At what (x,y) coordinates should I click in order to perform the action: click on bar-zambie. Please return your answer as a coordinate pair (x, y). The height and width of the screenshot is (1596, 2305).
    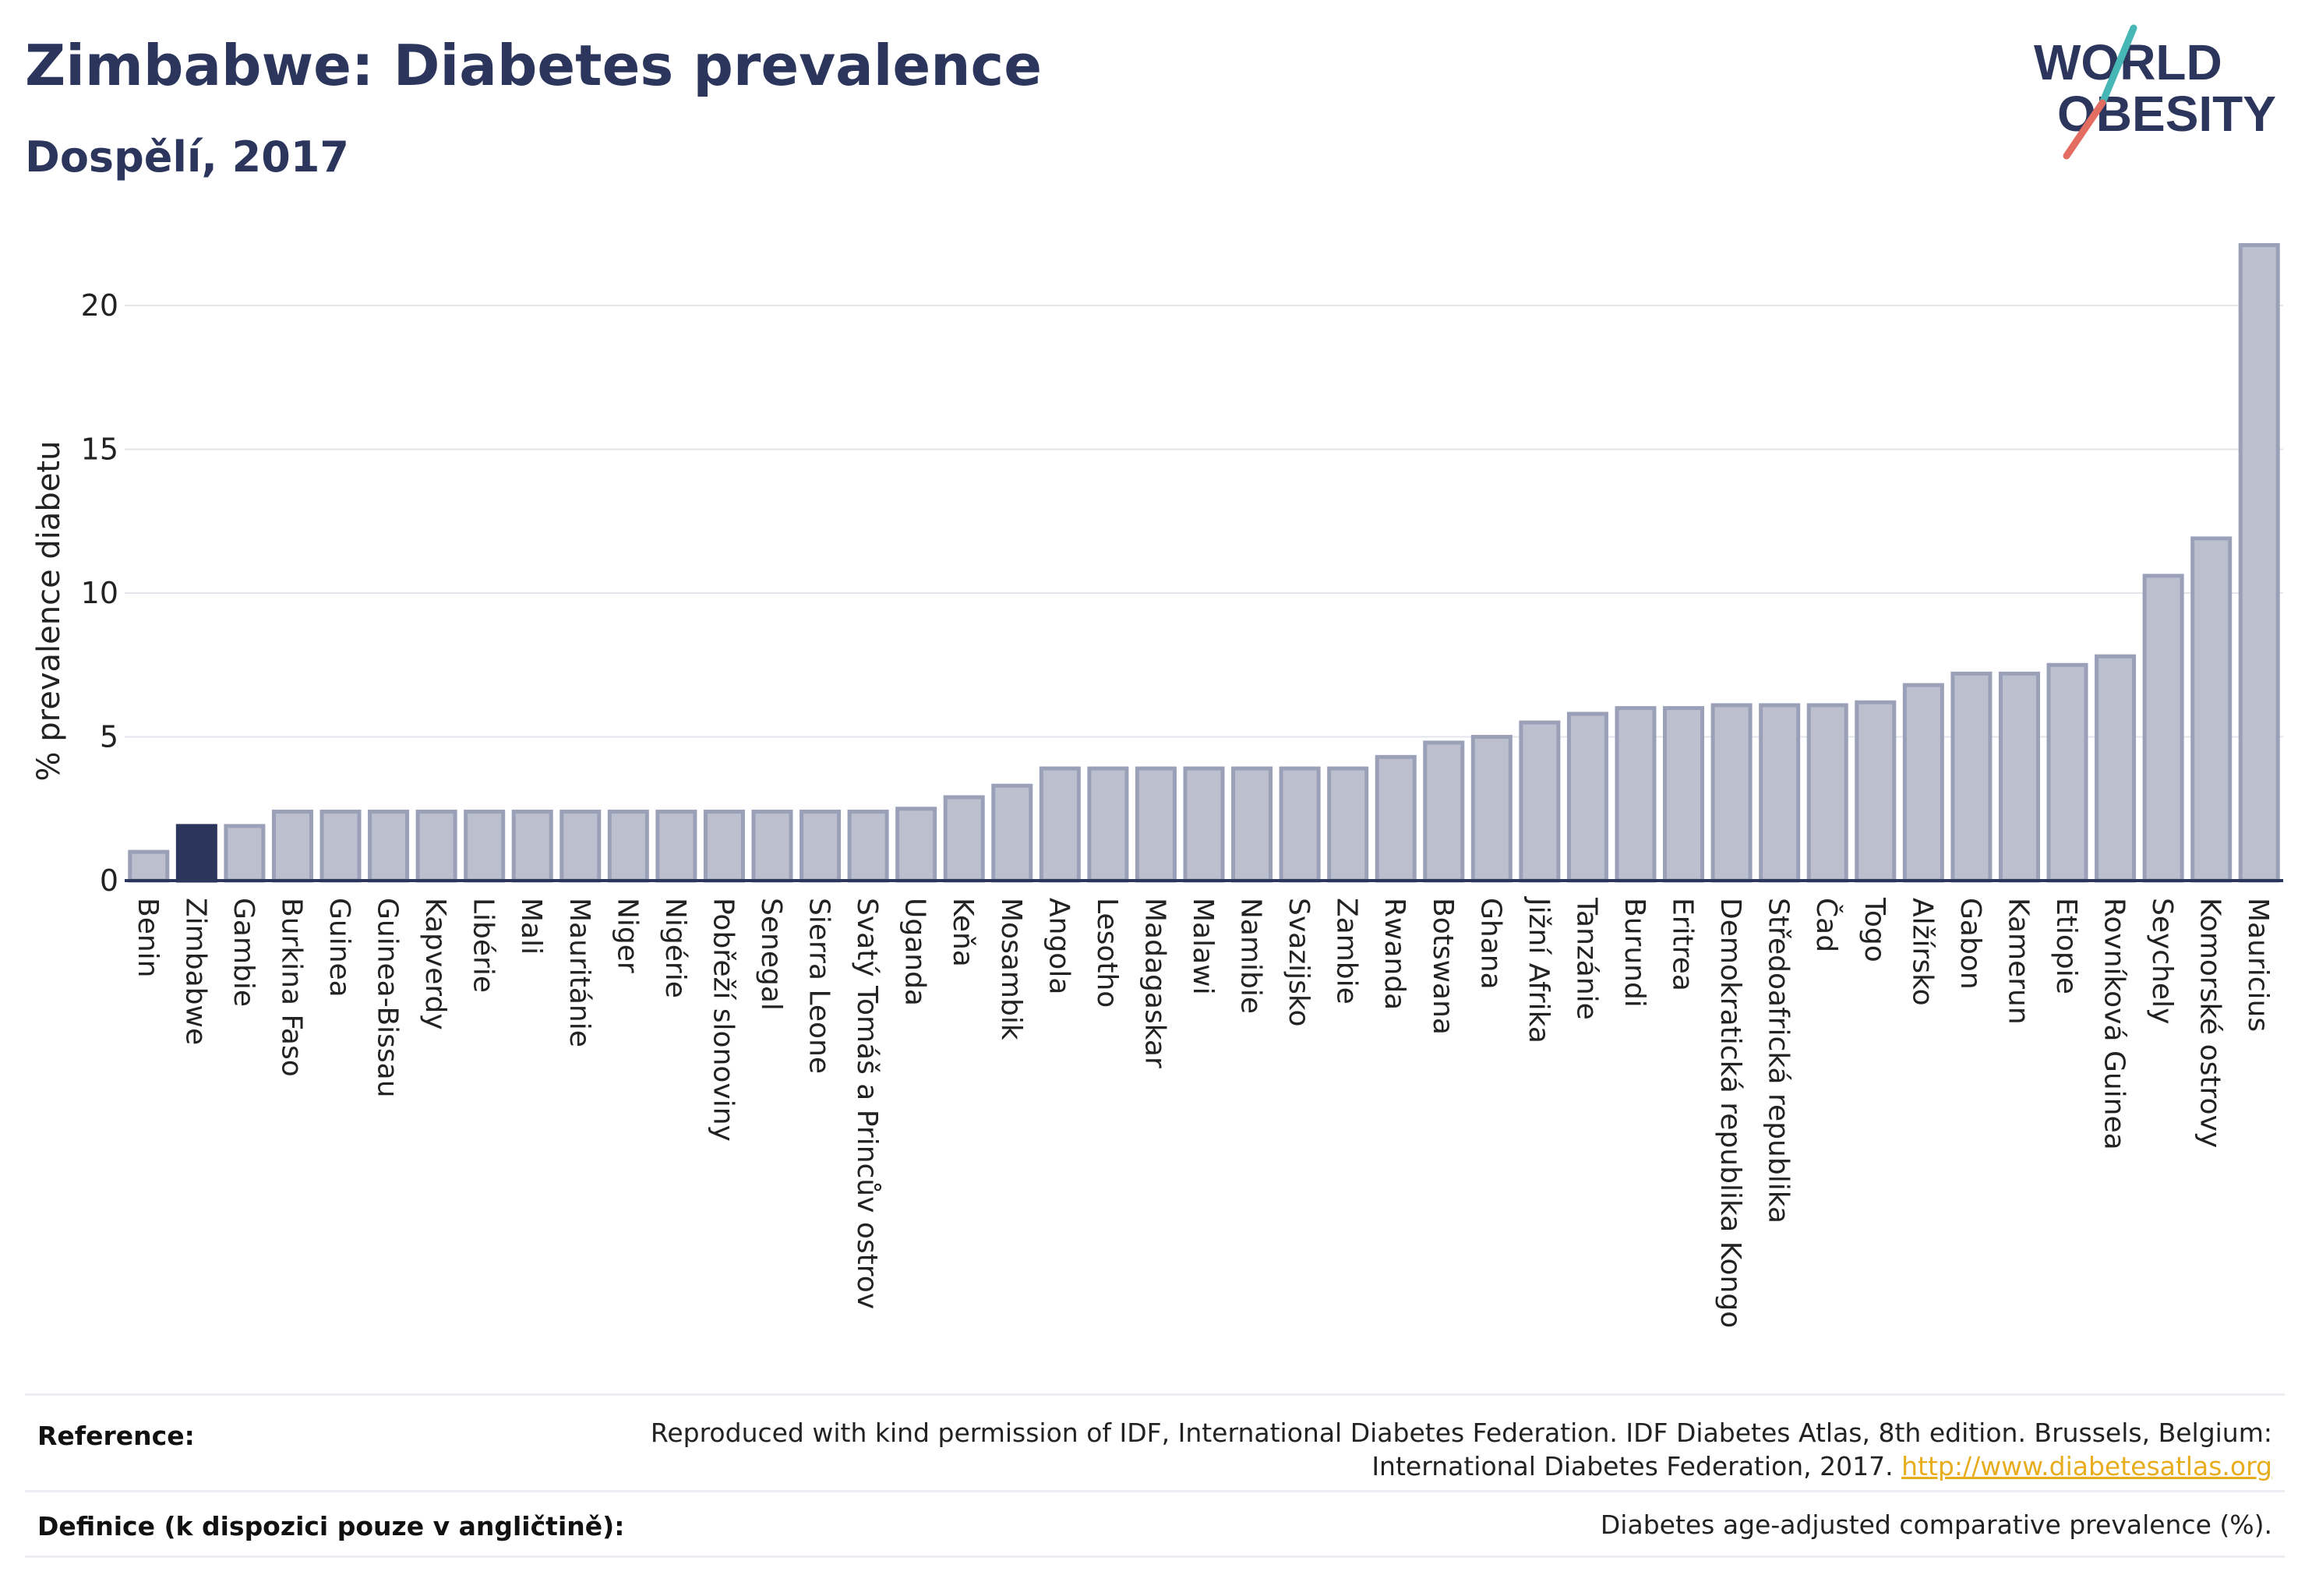
    Looking at the image, I should click on (1348, 824).